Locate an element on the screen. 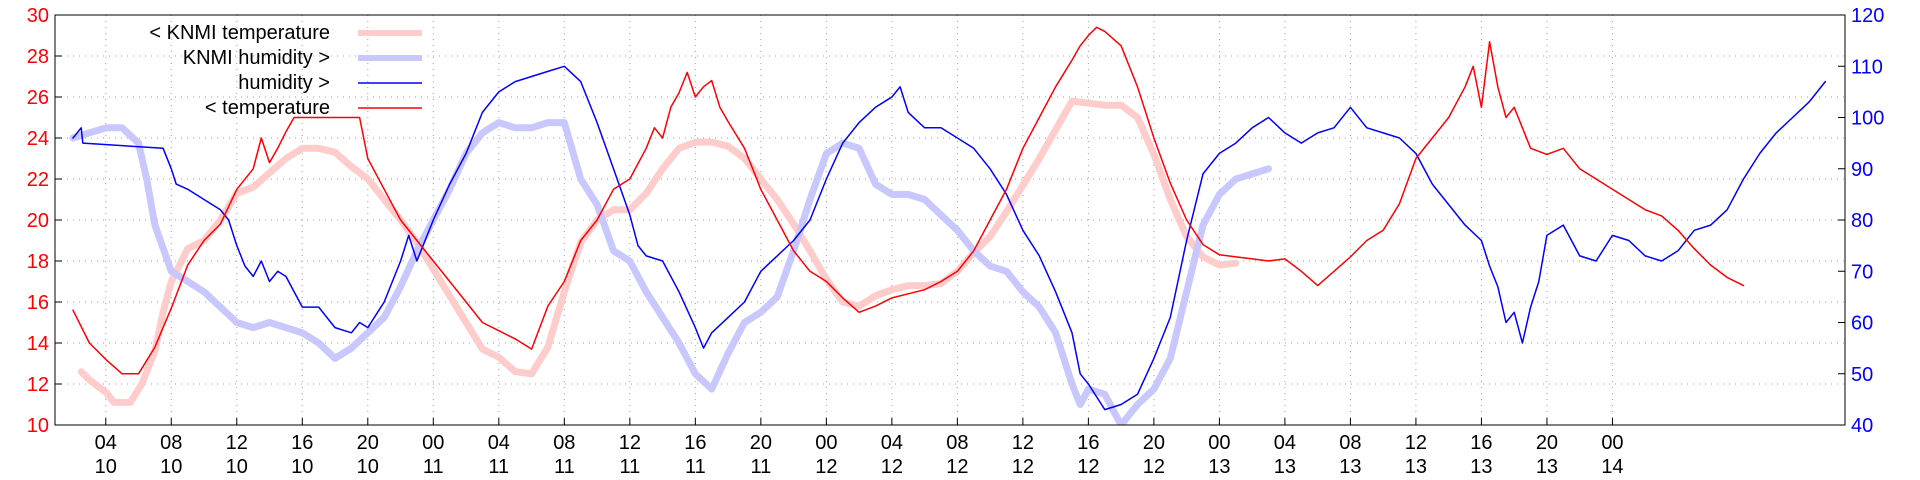  left-tick-label: 24 is located at coordinates (38, 139).